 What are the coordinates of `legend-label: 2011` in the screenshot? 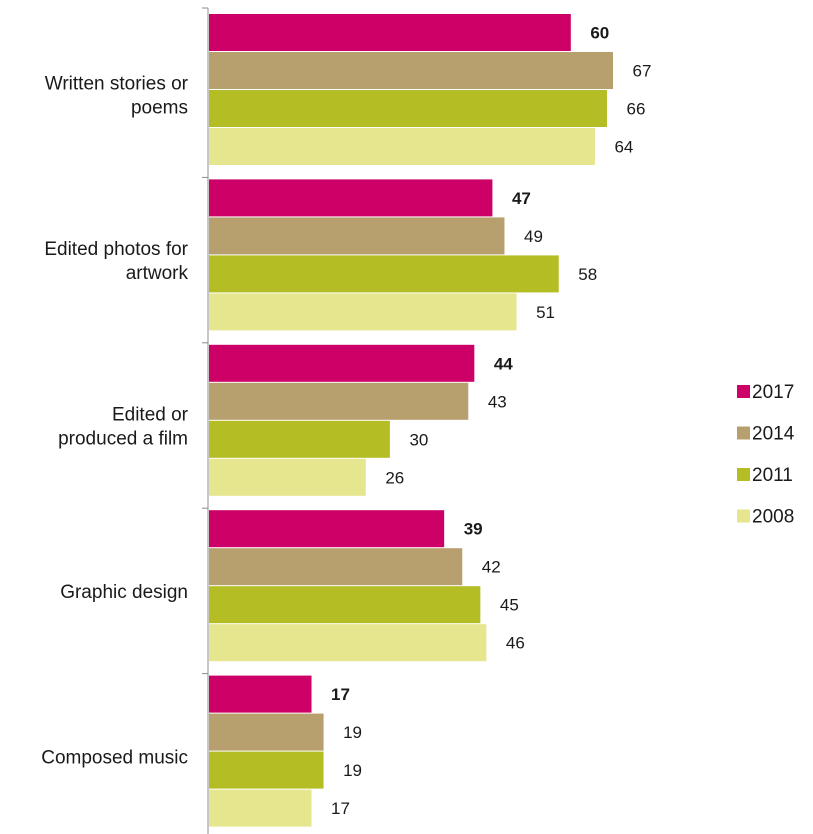 It's located at (772, 475).